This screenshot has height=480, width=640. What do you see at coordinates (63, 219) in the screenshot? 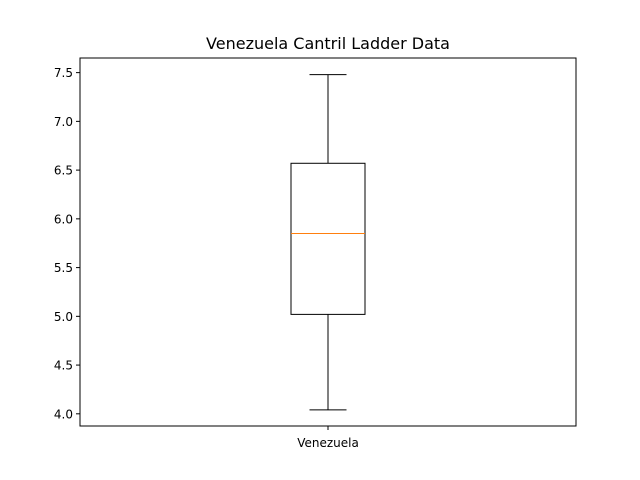
I see `y-tick-label: 6.0` at bounding box center [63, 219].